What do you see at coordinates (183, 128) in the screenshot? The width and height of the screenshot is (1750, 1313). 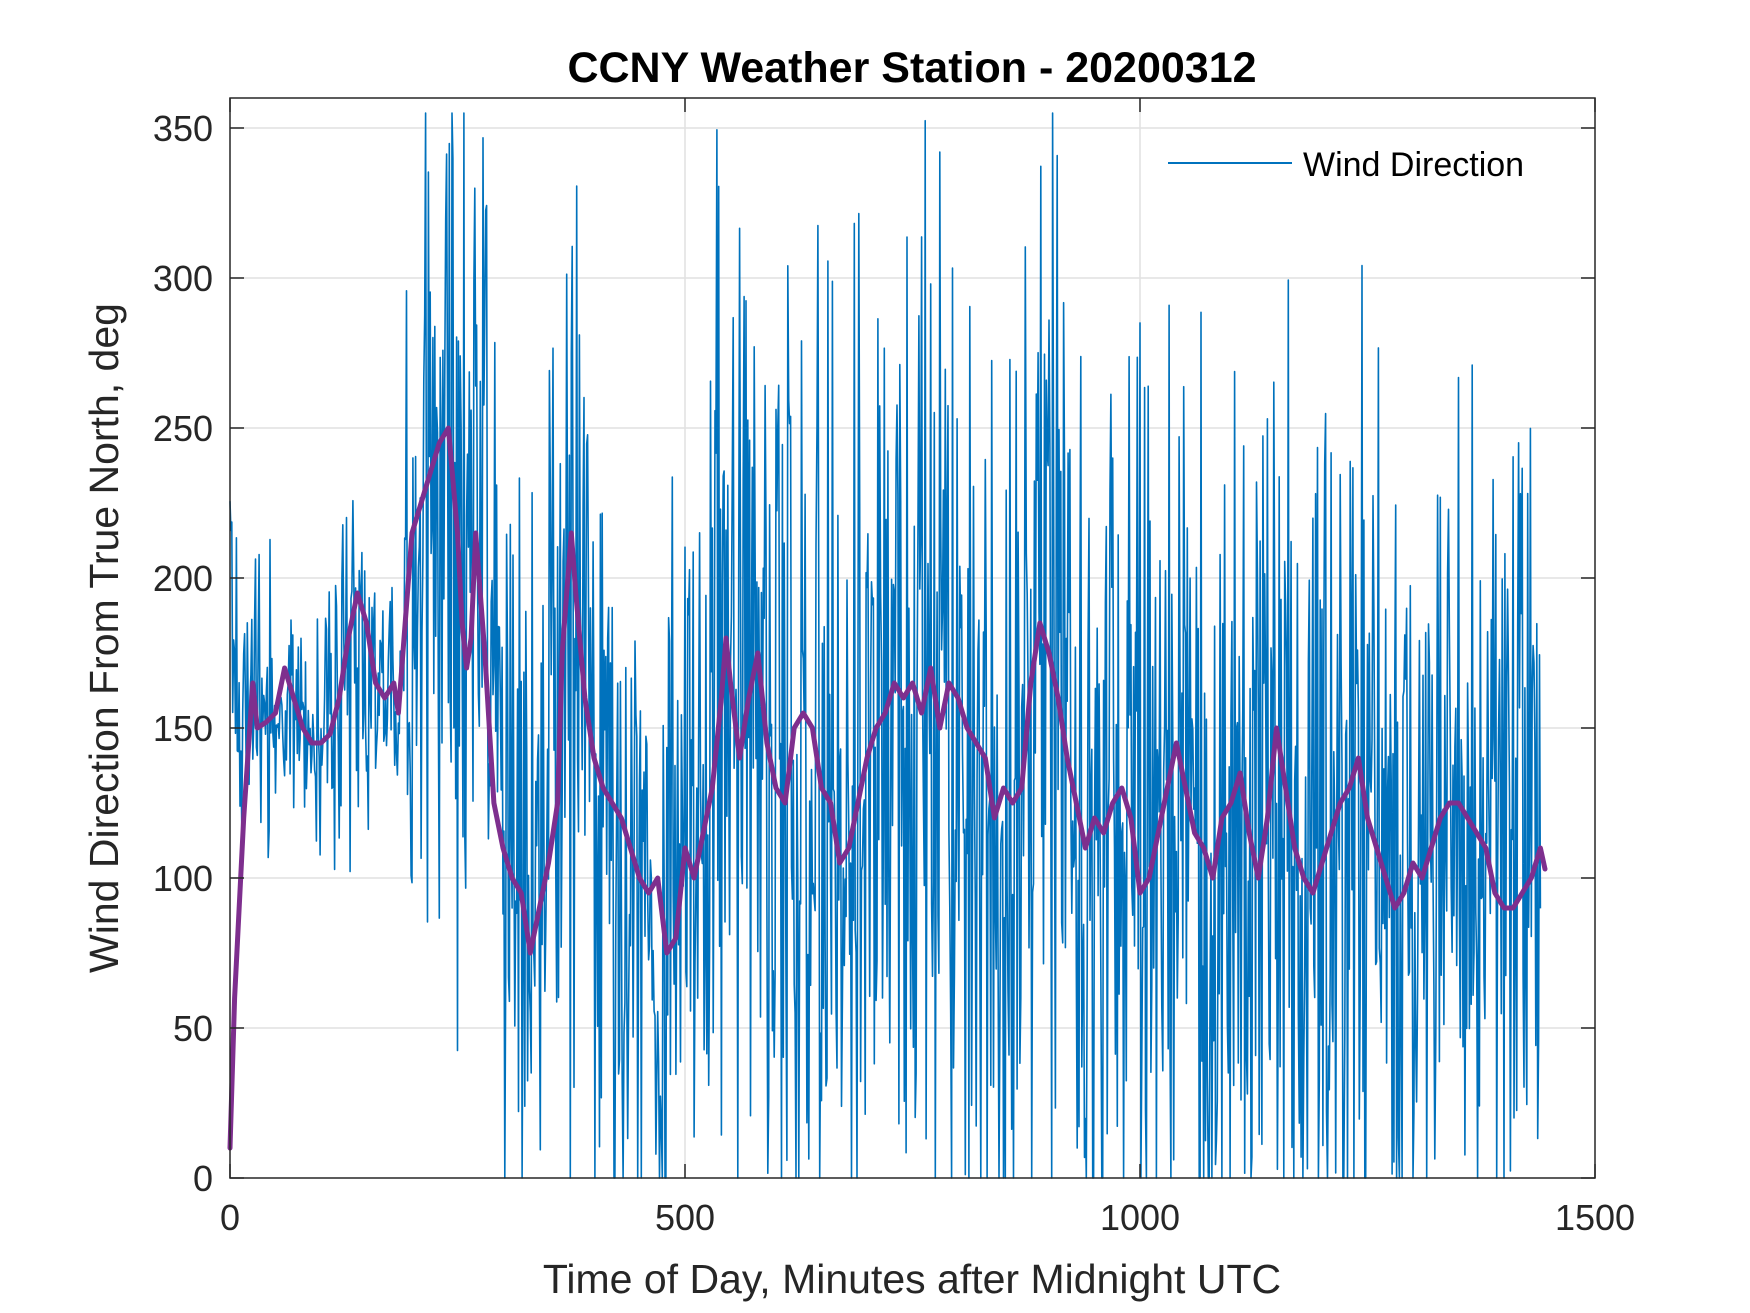 I see `y-tick-label-350: 350` at bounding box center [183, 128].